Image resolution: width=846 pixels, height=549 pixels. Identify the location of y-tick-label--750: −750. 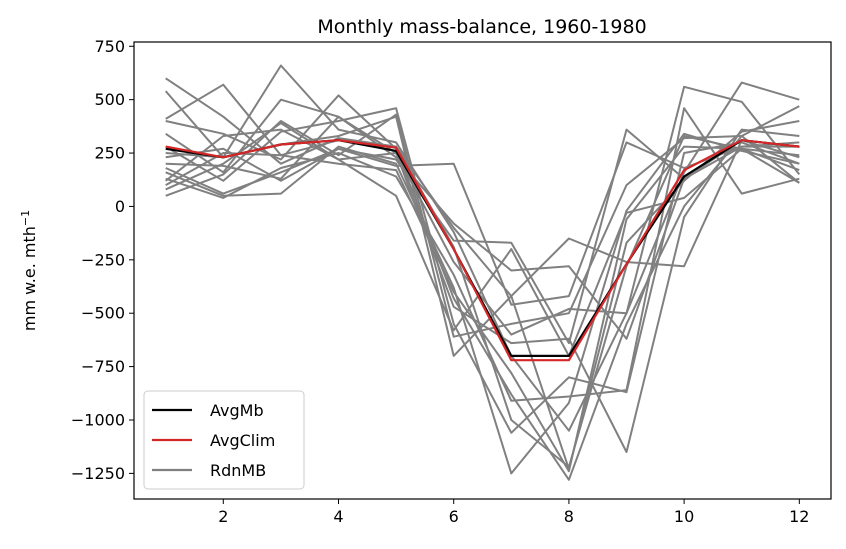
(103, 366).